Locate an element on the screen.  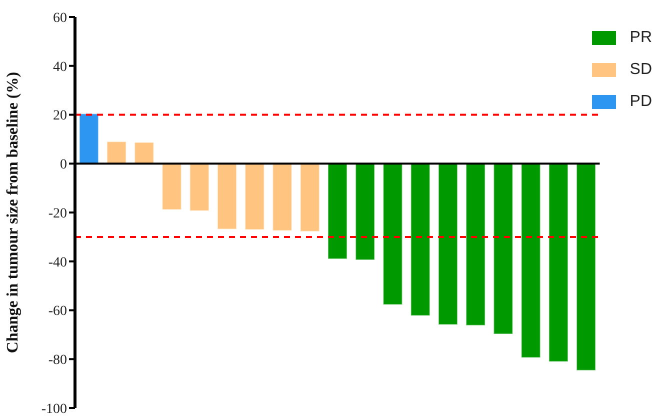
y-tick-label: -100 is located at coordinates (54, 409).